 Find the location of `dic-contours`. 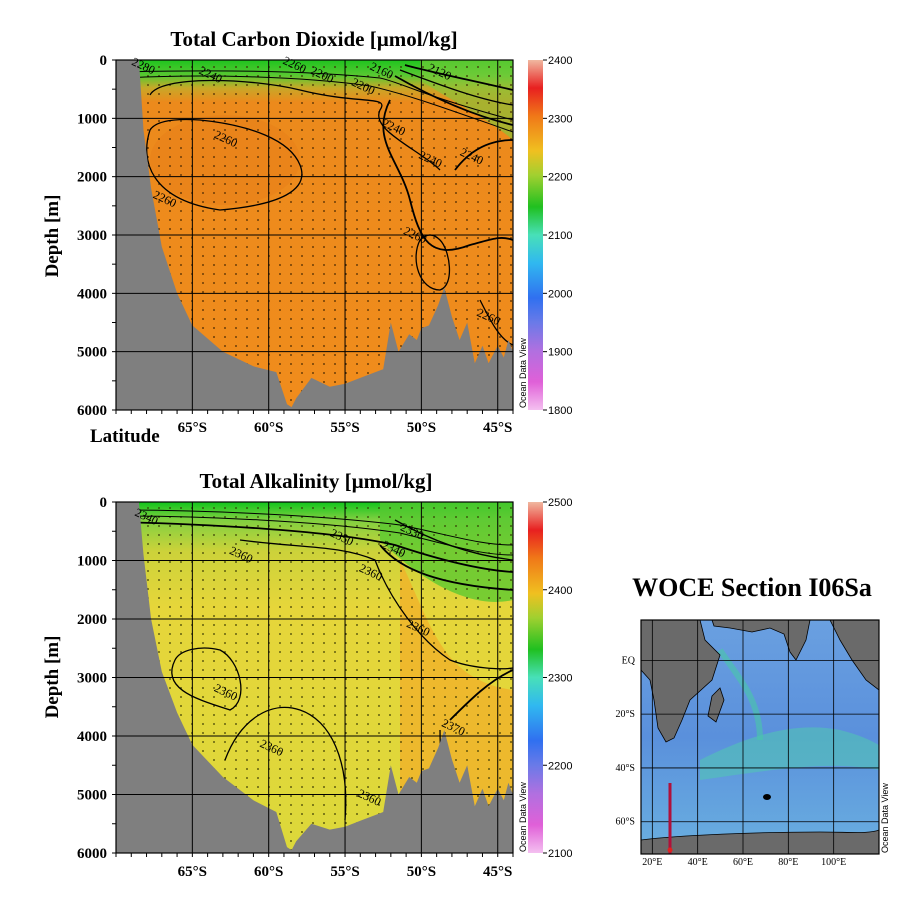

dic-contours is located at coordinates (316, 205).